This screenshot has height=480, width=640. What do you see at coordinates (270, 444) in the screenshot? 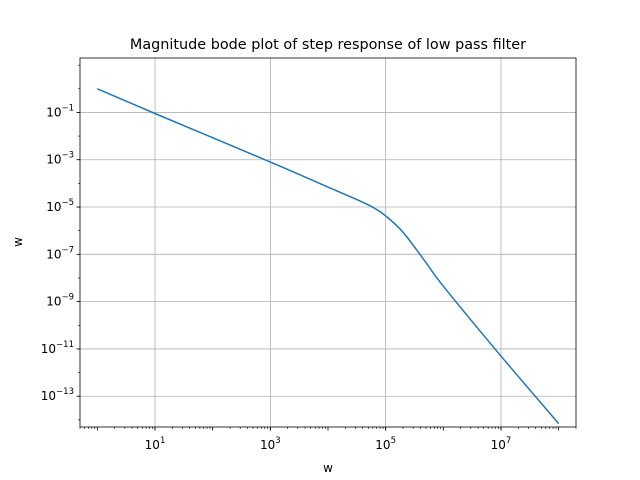
I see `x-tick-label: 10³` at bounding box center [270, 444].